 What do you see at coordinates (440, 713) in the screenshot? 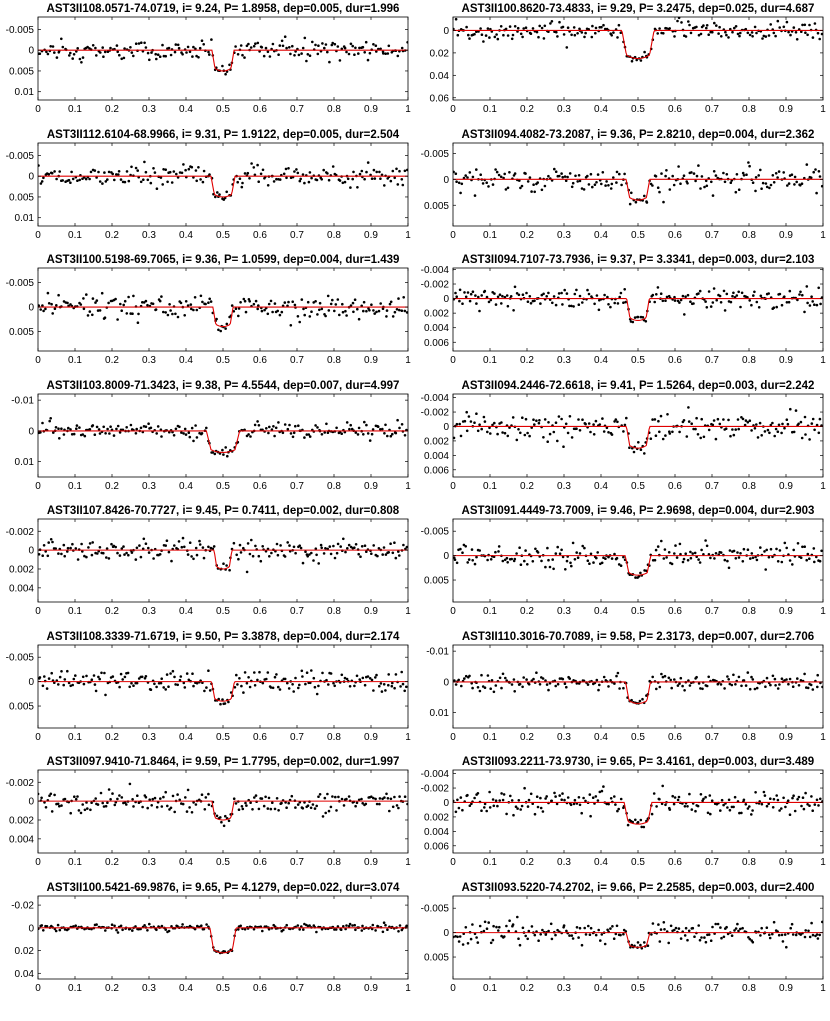
I see `y-tick-label: 0.01` at bounding box center [440, 713].